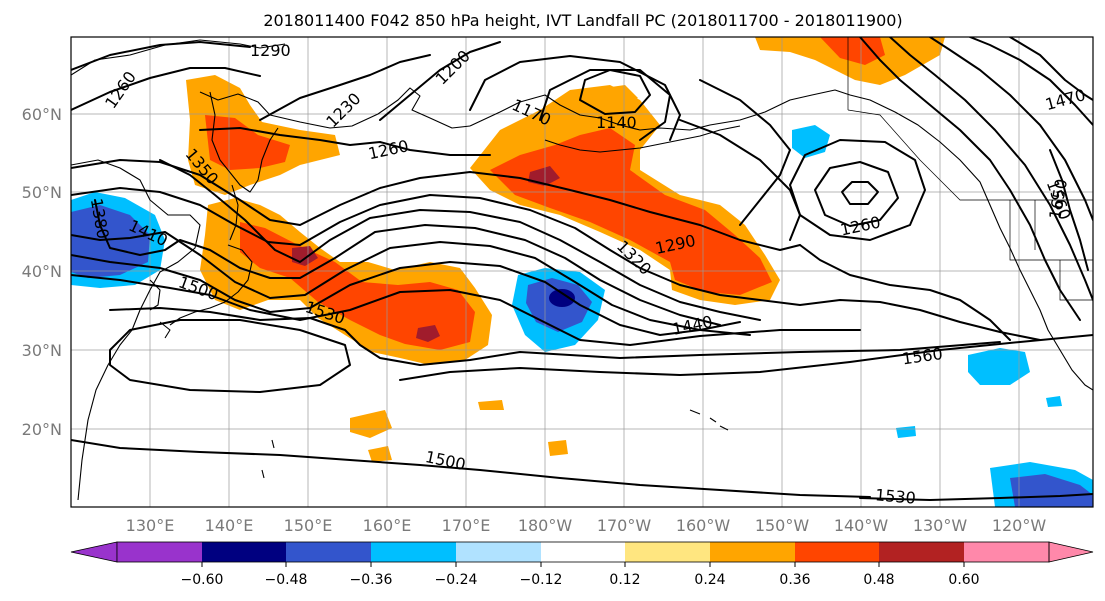  Describe the element at coordinates (428, 333) in the screenshot. I see `ivt-positive-peak-central-pacific` at that location.